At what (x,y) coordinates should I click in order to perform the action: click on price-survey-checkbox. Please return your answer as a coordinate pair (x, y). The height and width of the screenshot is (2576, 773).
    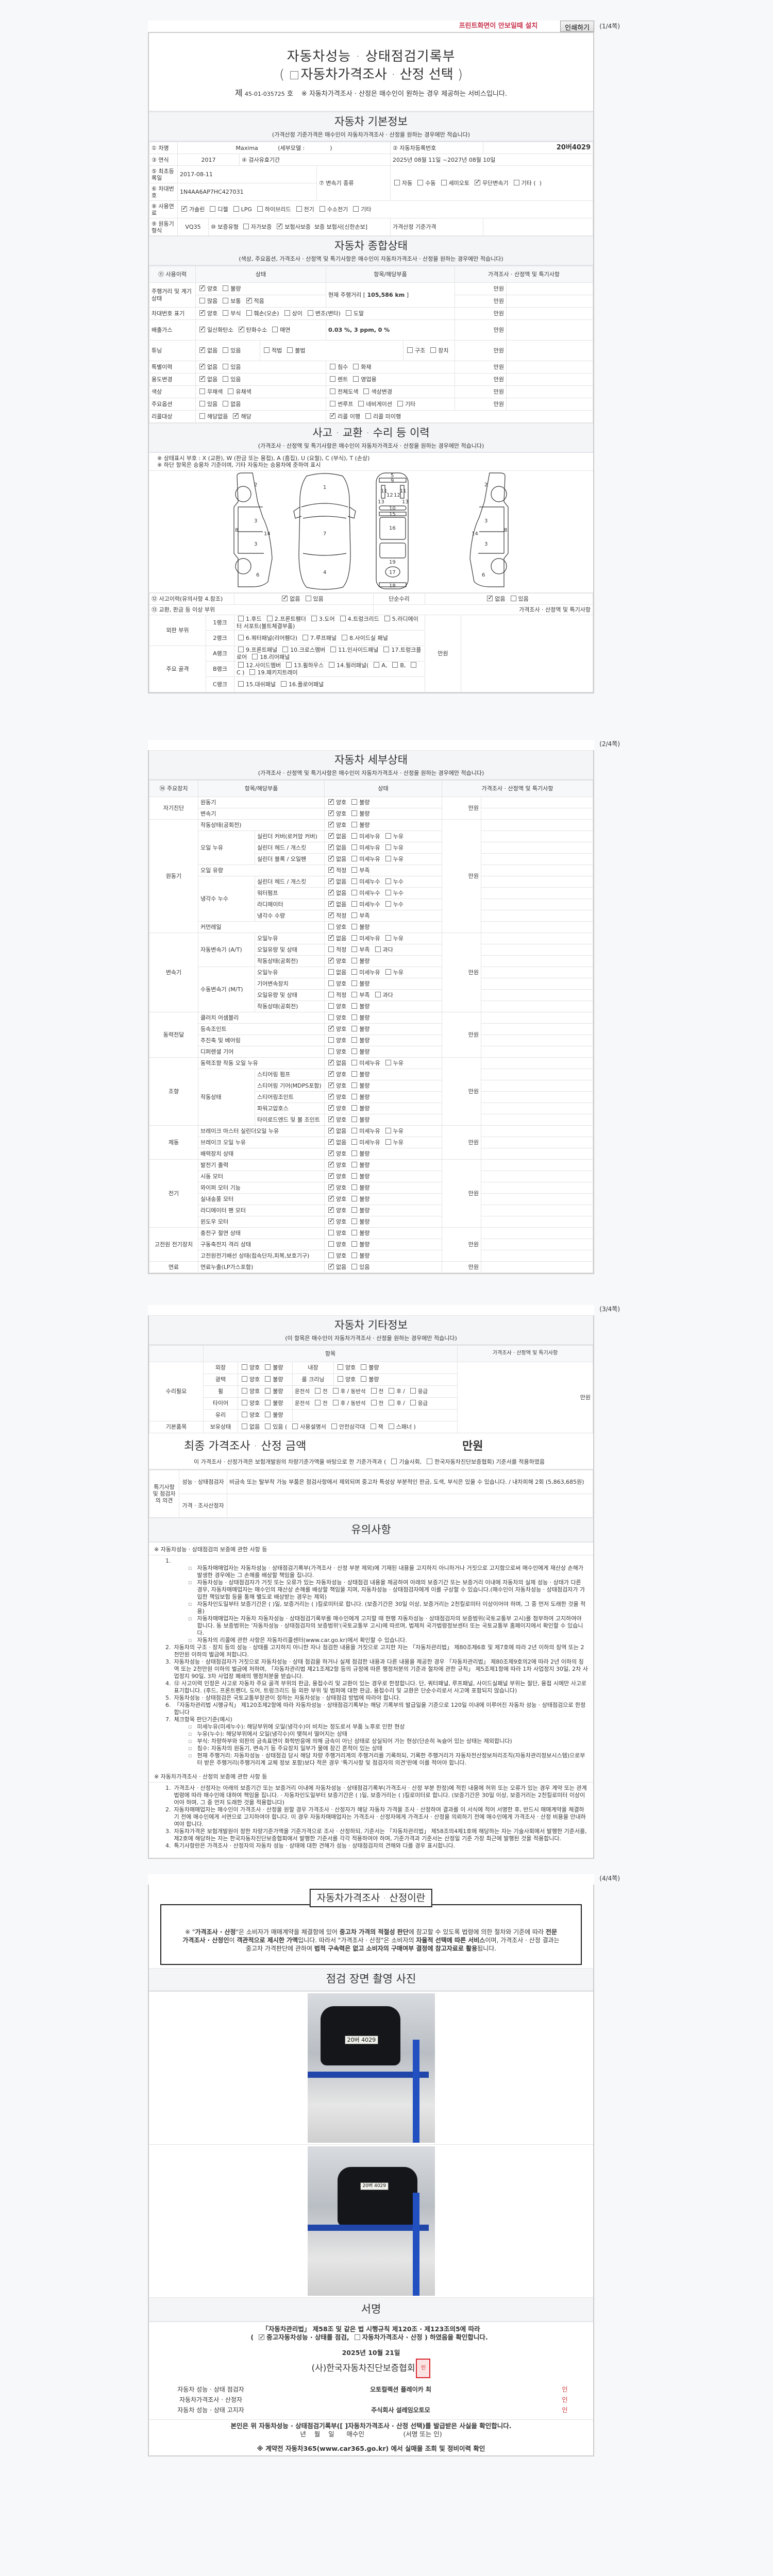
    Looking at the image, I should click on (294, 75).